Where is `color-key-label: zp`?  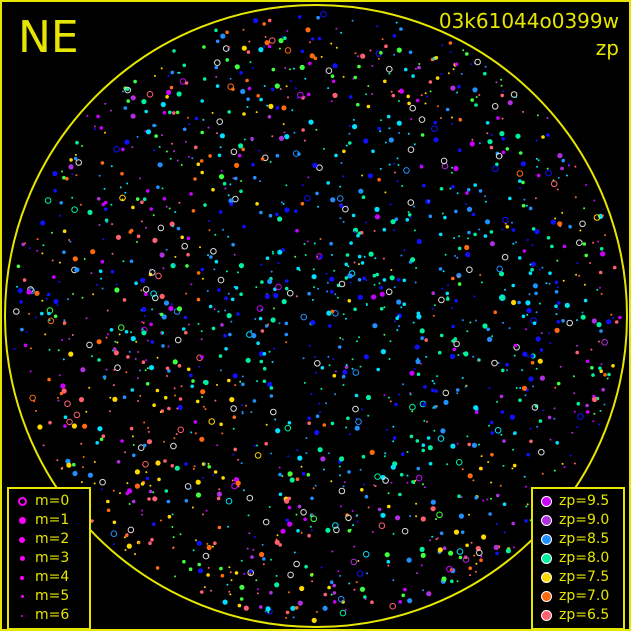
color-key-label: zp is located at coordinates (607, 48).